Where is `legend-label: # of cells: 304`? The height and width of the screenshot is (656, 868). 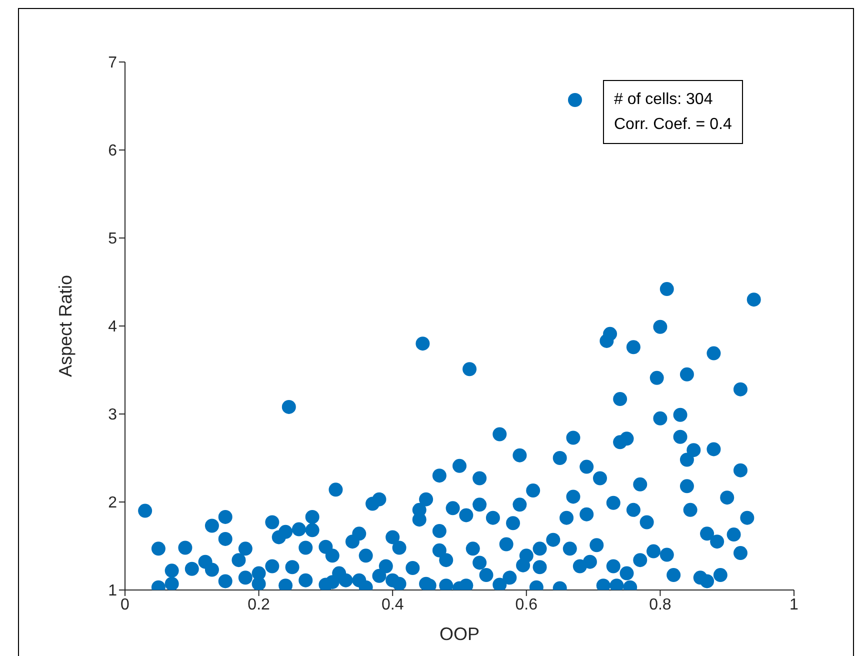
legend-label: # of cells: 304 is located at coordinates (664, 100).